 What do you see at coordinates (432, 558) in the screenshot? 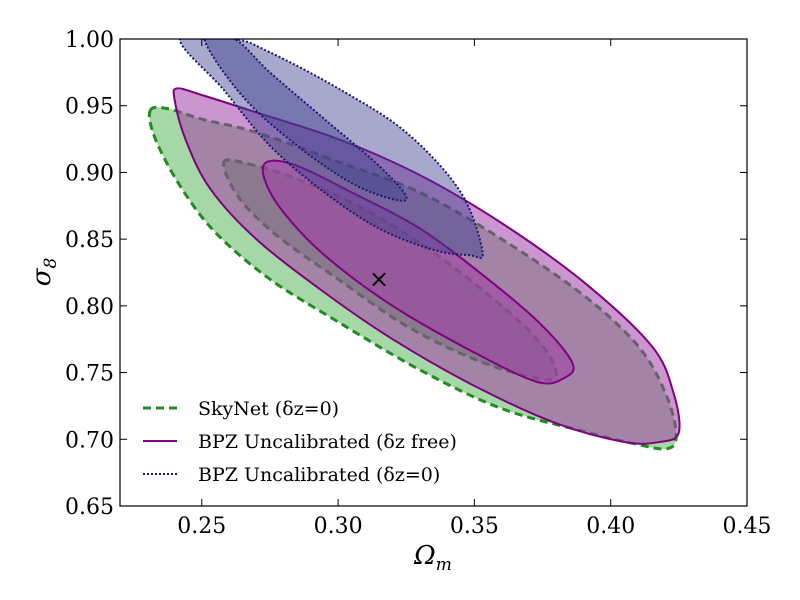
I see `x-axis-label: Ωm` at bounding box center [432, 558].